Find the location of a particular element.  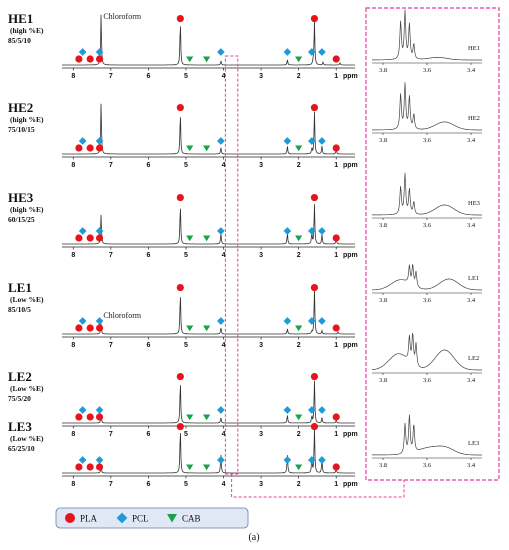

inset-tick-label: 3.8 is located at coordinates (383, 300).